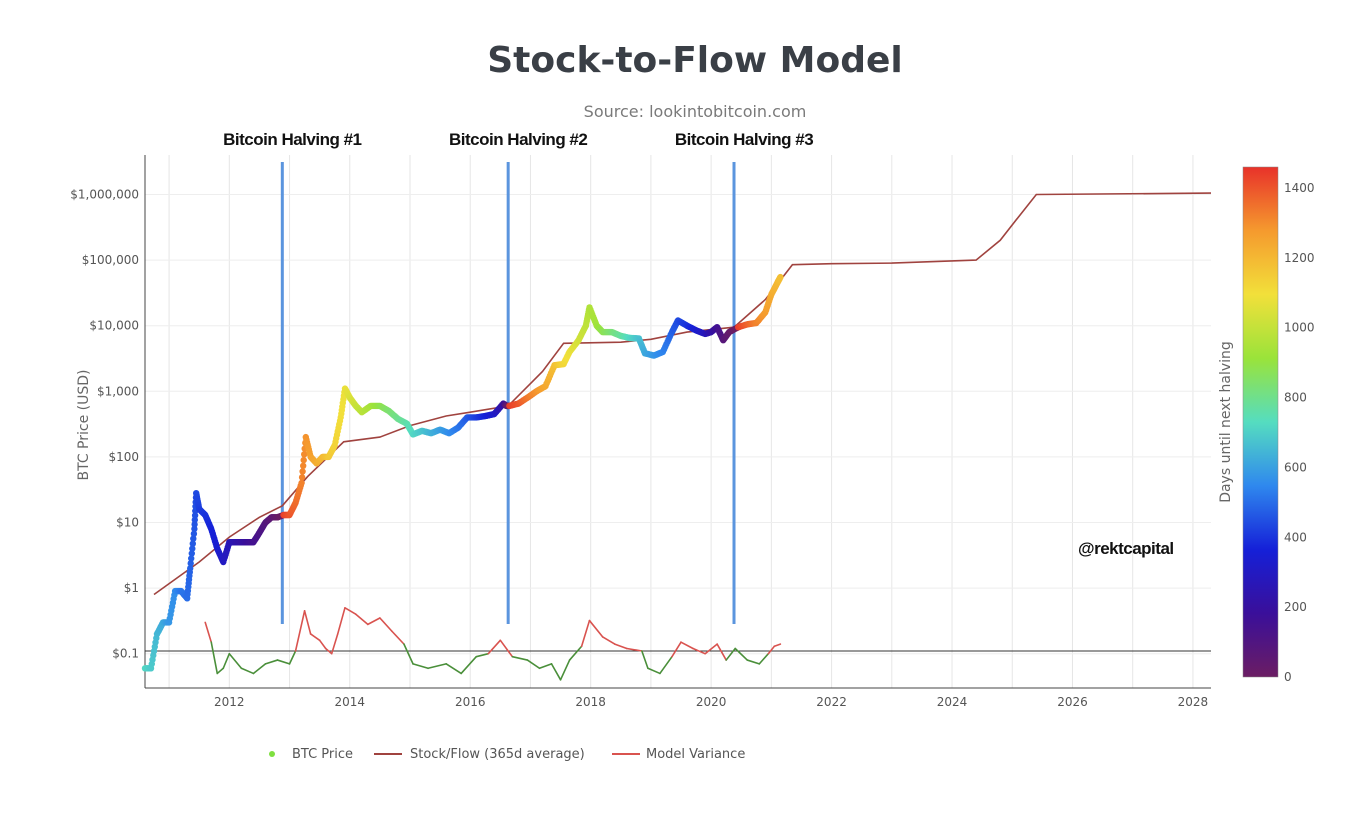 This screenshot has height=826, width=1372. I want to click on y-tick-label: $1,000,000, so click(104, 194).